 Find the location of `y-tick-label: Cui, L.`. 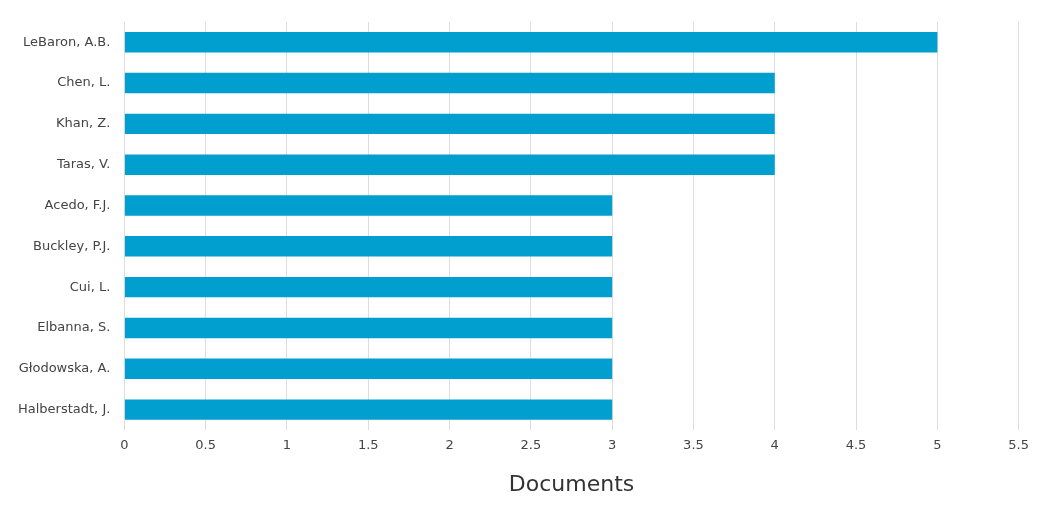

y-tick-label: Cui, L. is located at coordinates (90, 286).